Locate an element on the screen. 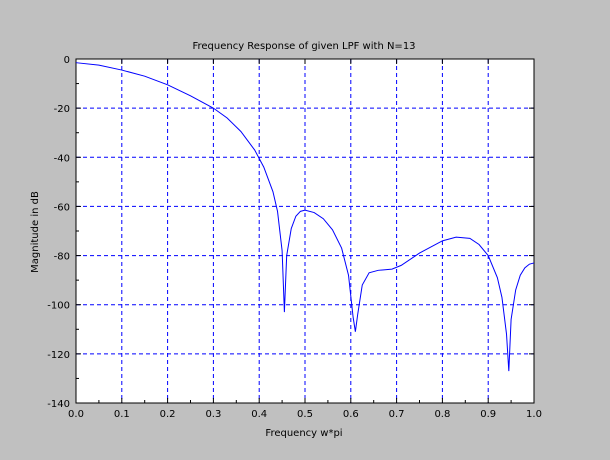 The image size is (610, 460). y-tick-label: -60 is located at coordinates (62, 207).